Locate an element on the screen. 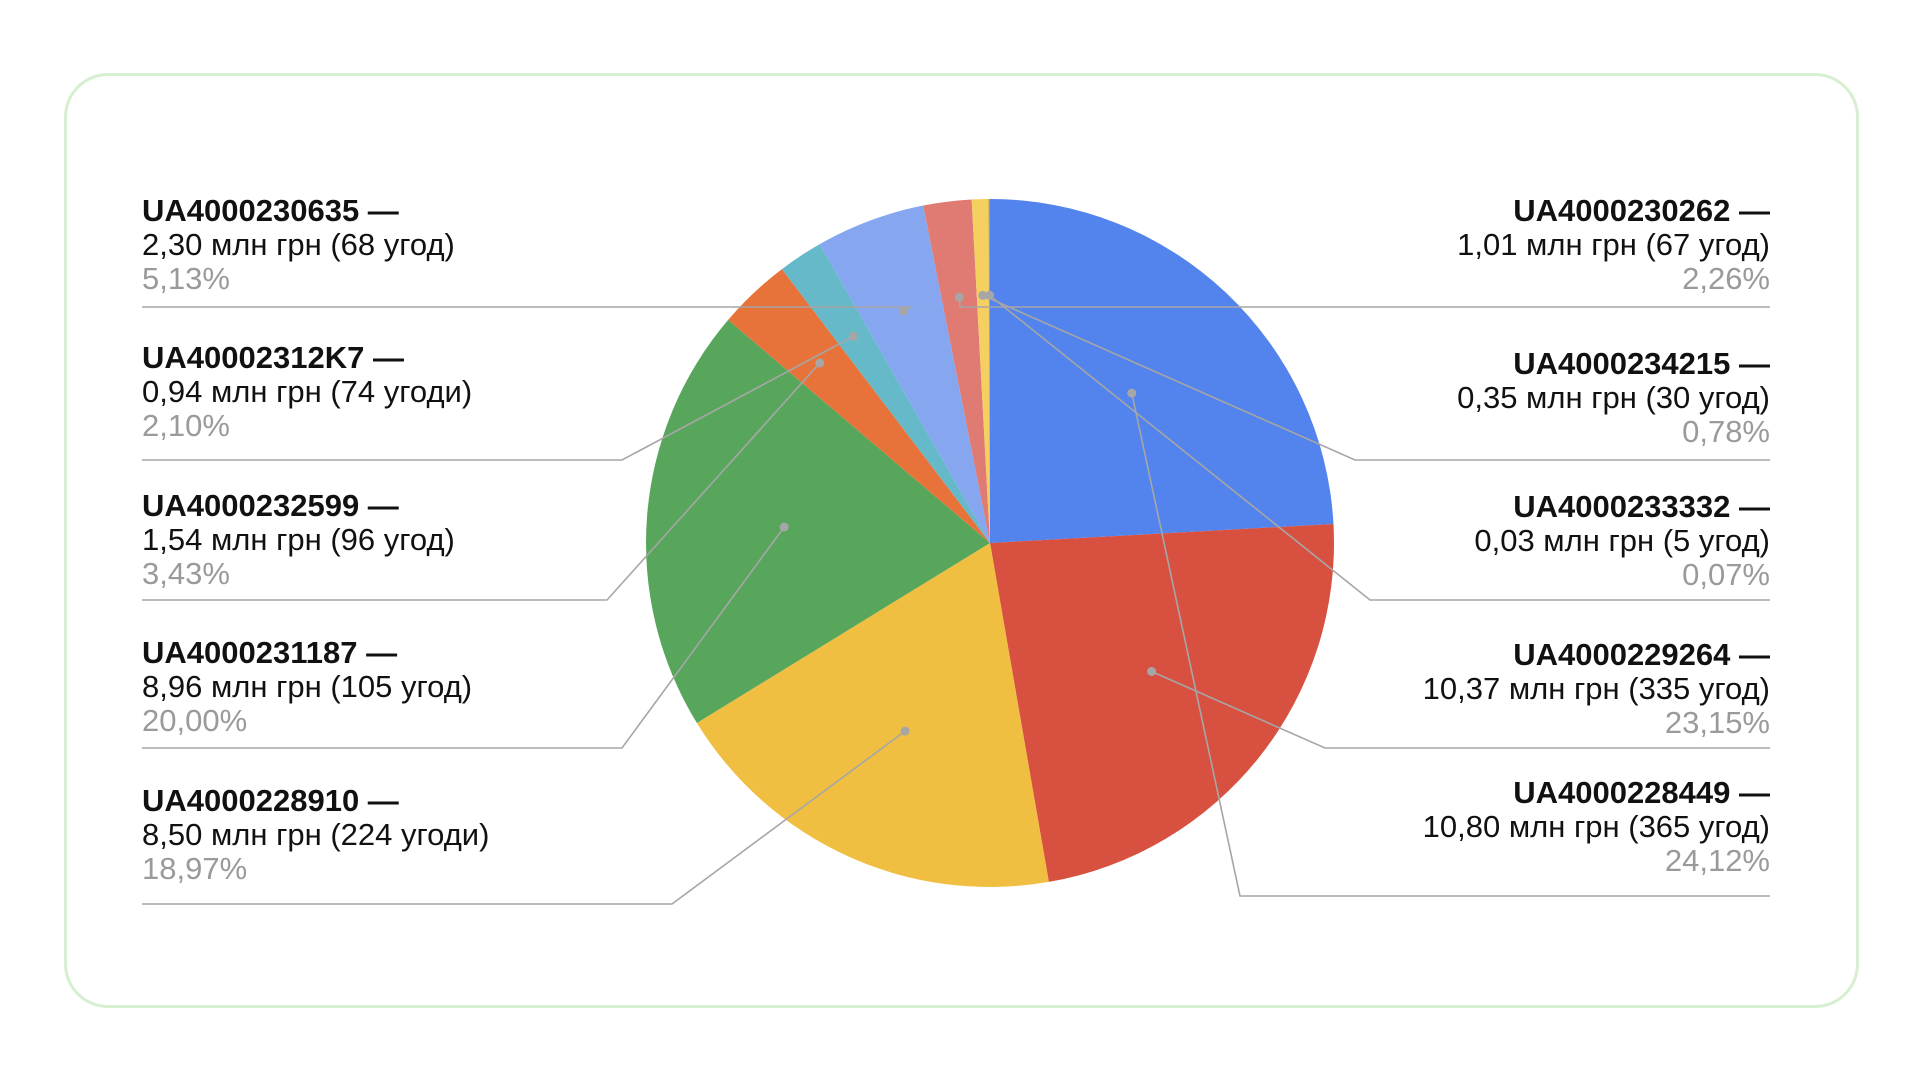 This screenshot has height=1080, width=1920. slice-code-label: UA4000233332 — is located at coordinates (1641, 506).